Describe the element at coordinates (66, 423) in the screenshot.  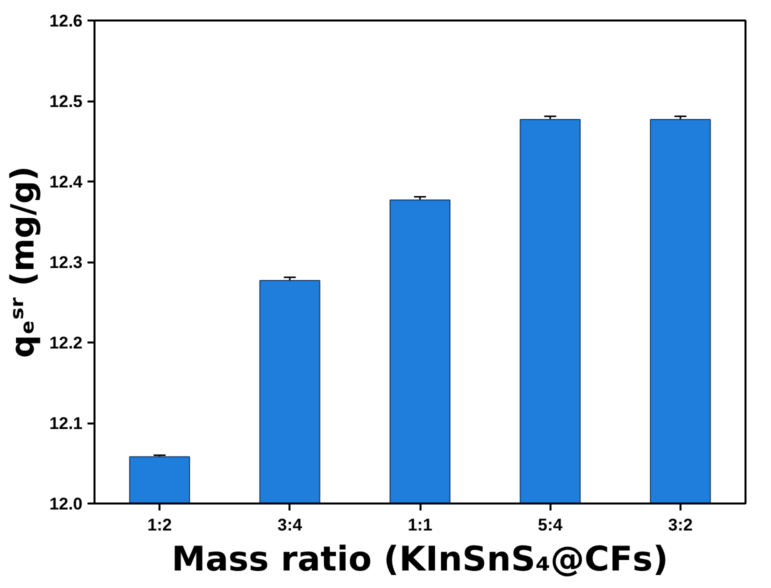
I see `y-tick-label: 12.1` at that location.